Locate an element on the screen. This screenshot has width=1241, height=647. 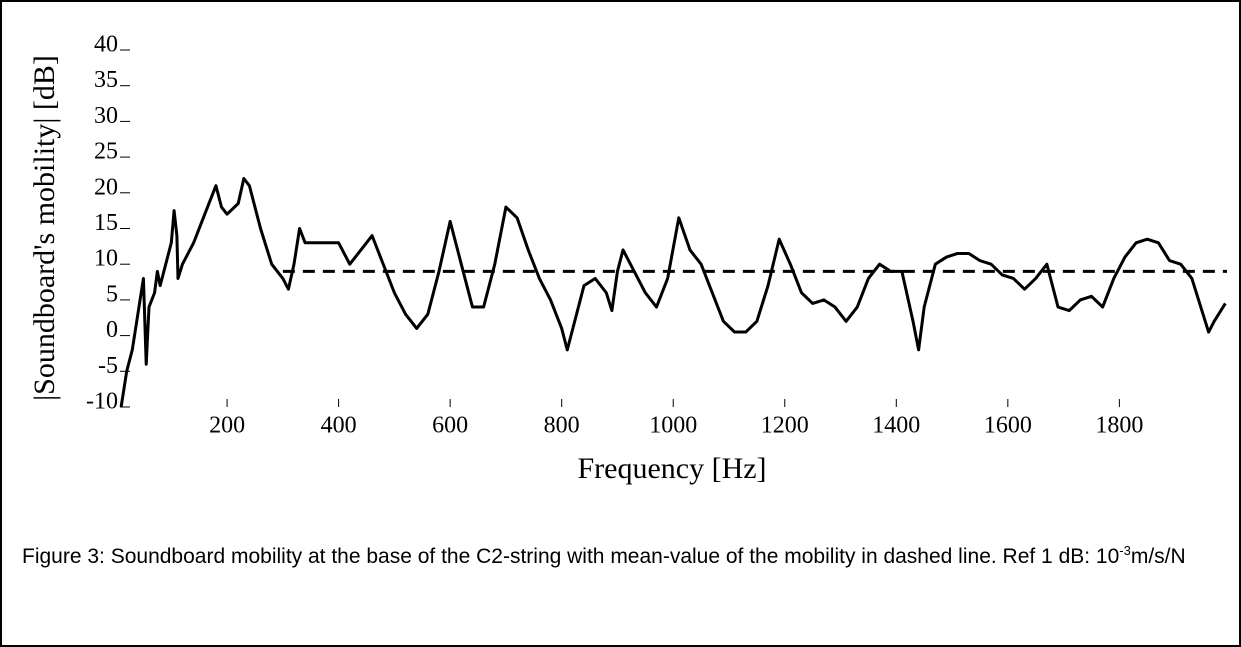
x-tick-label: 400 is located at coordinates (339, 426).